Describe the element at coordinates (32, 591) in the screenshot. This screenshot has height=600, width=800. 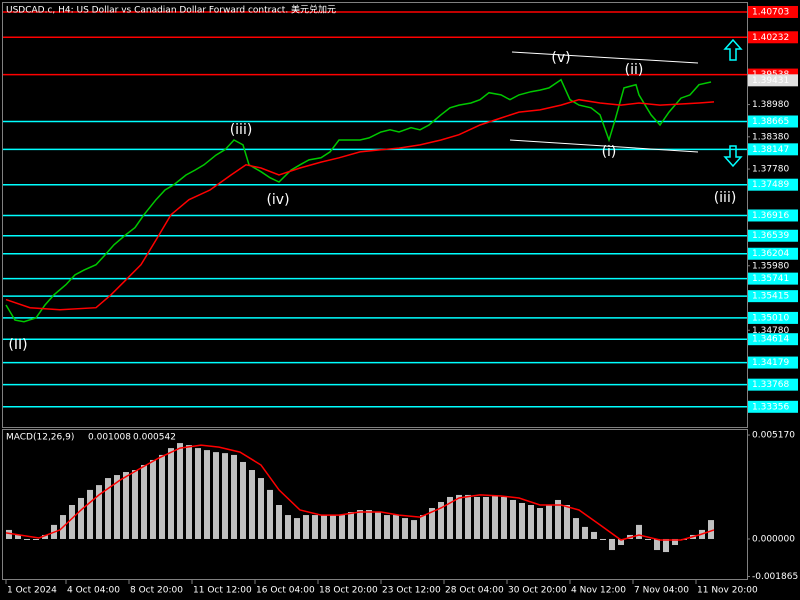
I see `x-tick-label: 1 Oct 2024` at that location.